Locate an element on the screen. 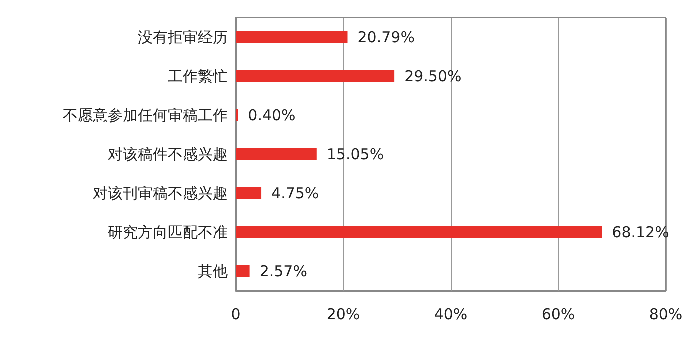 The width and height of the screenshot is (700, 343). data-label: 15.05% is located at coordinates (355, 155).